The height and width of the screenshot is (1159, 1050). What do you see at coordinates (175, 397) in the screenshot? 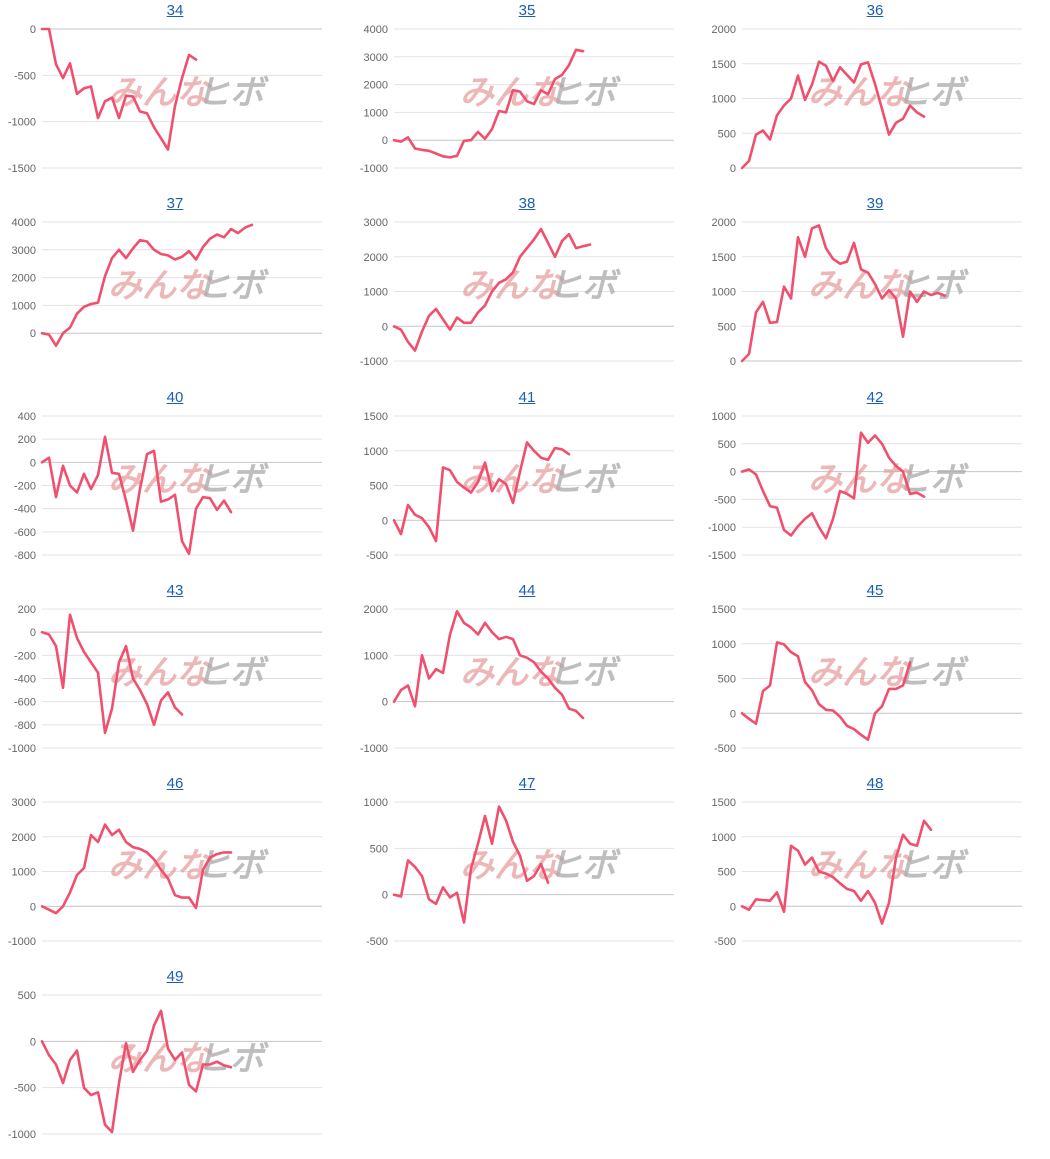
I see `chart-title-link: 40` at bounding box center [175, 397].